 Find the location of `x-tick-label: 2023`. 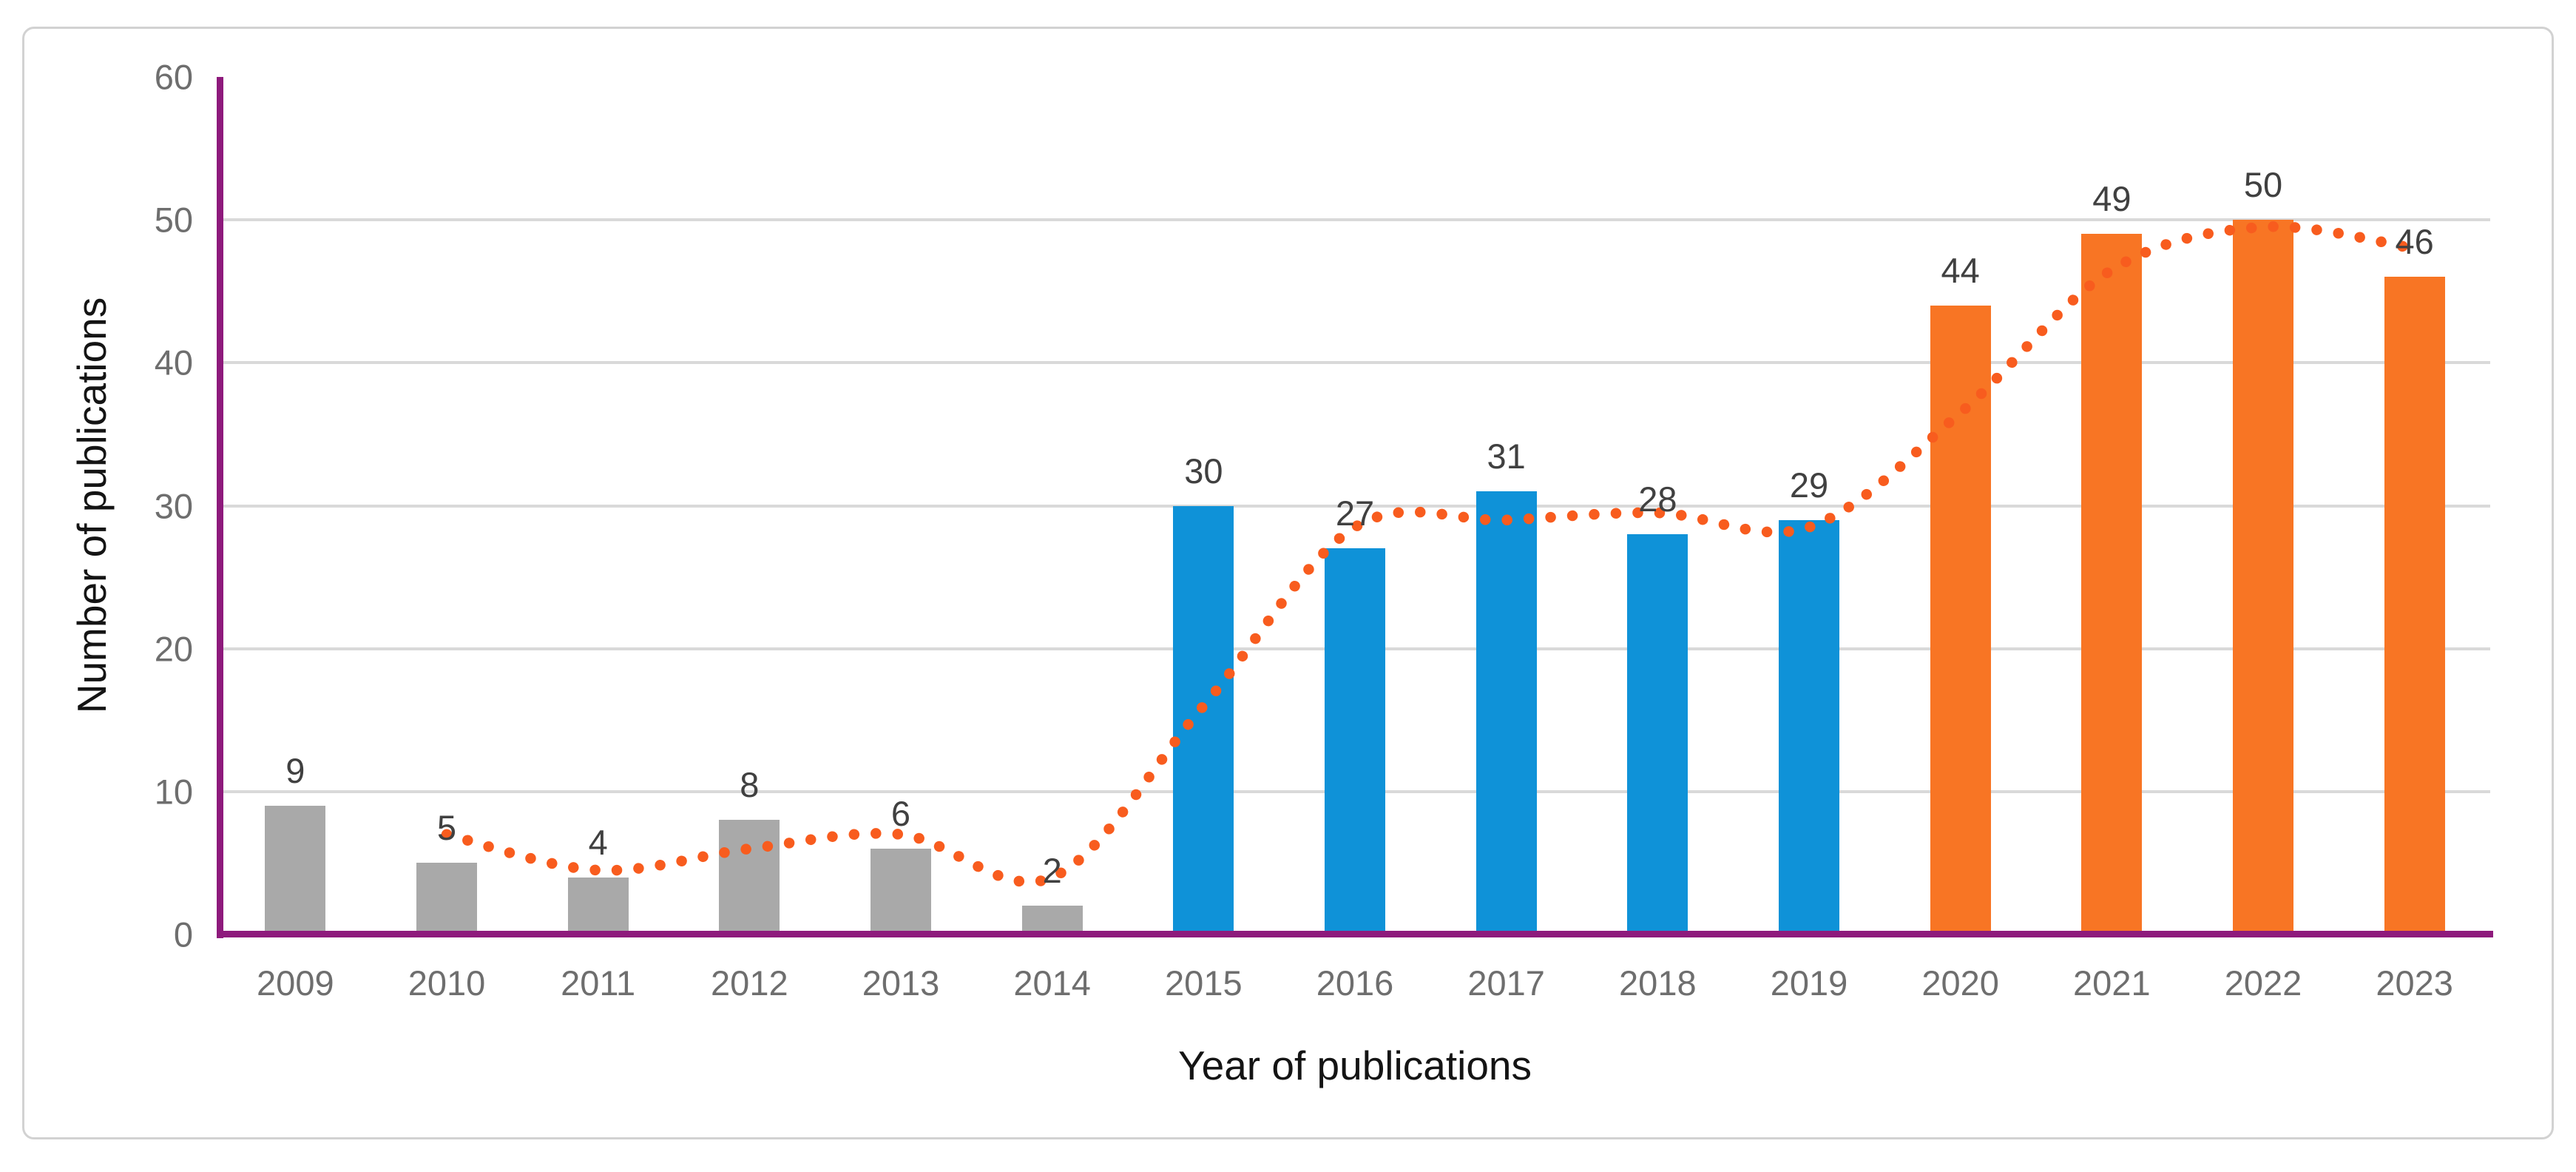

x-tick-label: 2023 is located at coordinates (2414, 983).